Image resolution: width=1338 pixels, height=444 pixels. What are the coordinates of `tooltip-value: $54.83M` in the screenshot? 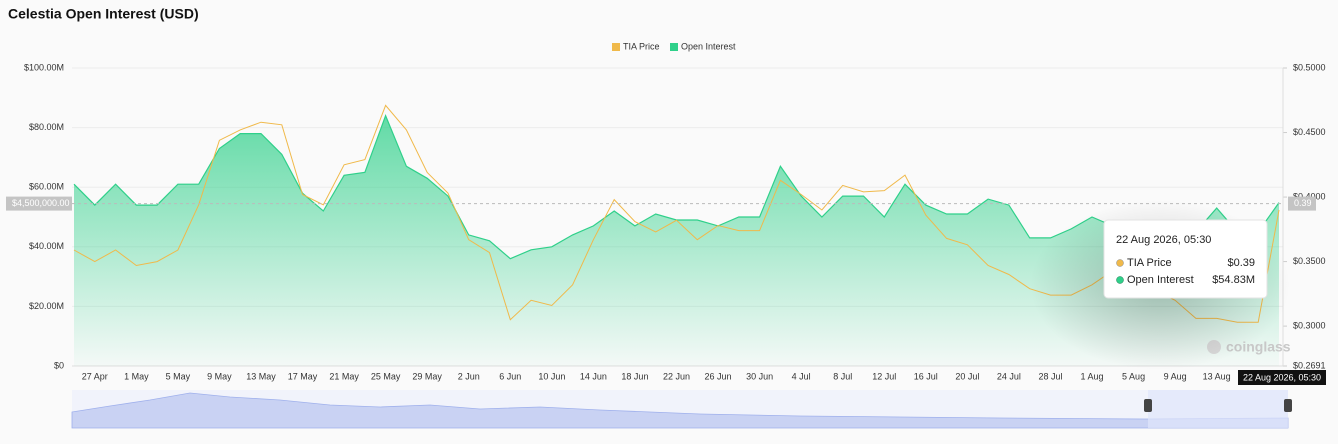 It's located at (1233, 280).